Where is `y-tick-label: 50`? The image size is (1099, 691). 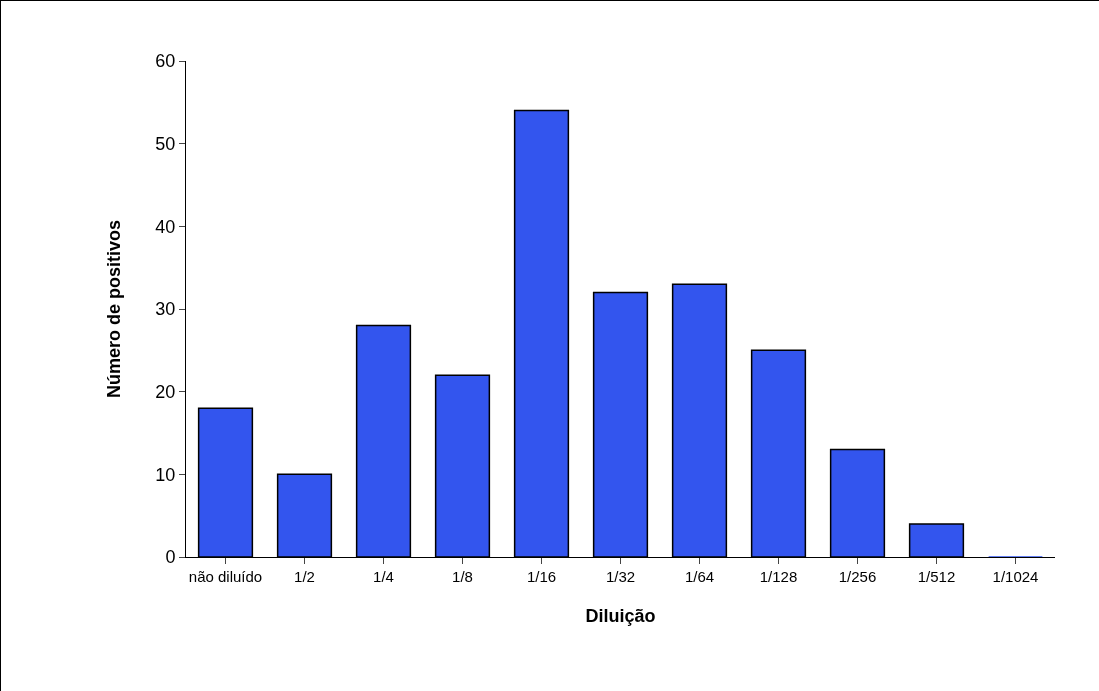 y-tick-label: 50 is located at coordinates (165, 143).